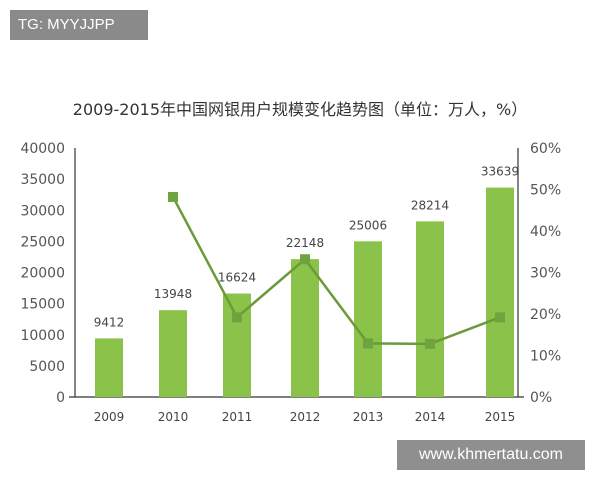 Image resolution: width=600 pixels, height=480 pixels. I want to click on x-tick-label: 2009, so click(109, 417).